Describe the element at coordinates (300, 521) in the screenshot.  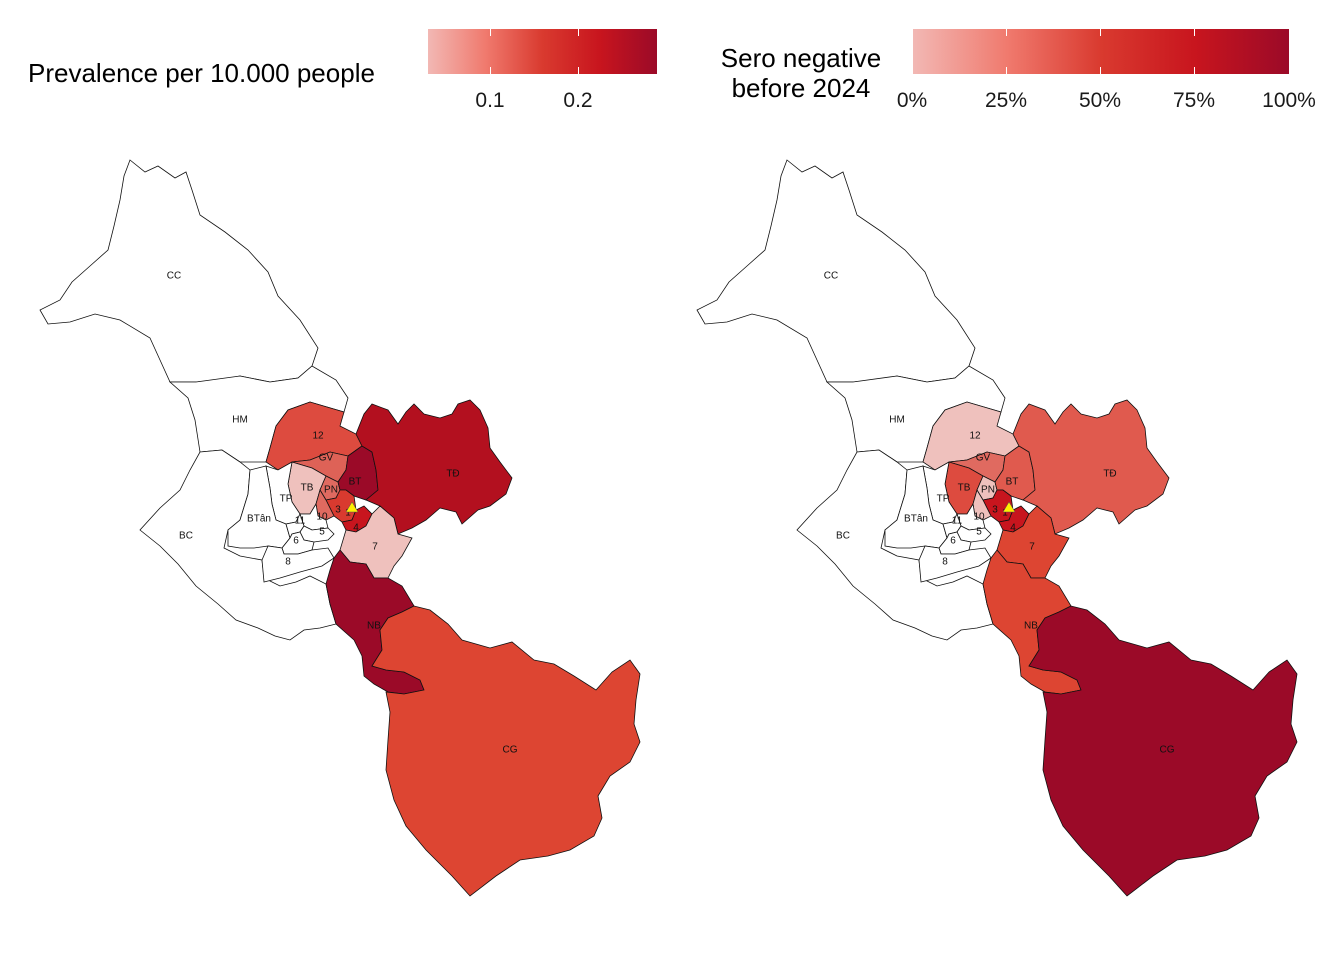
I see `left-district-label-n11: 11` at that location.